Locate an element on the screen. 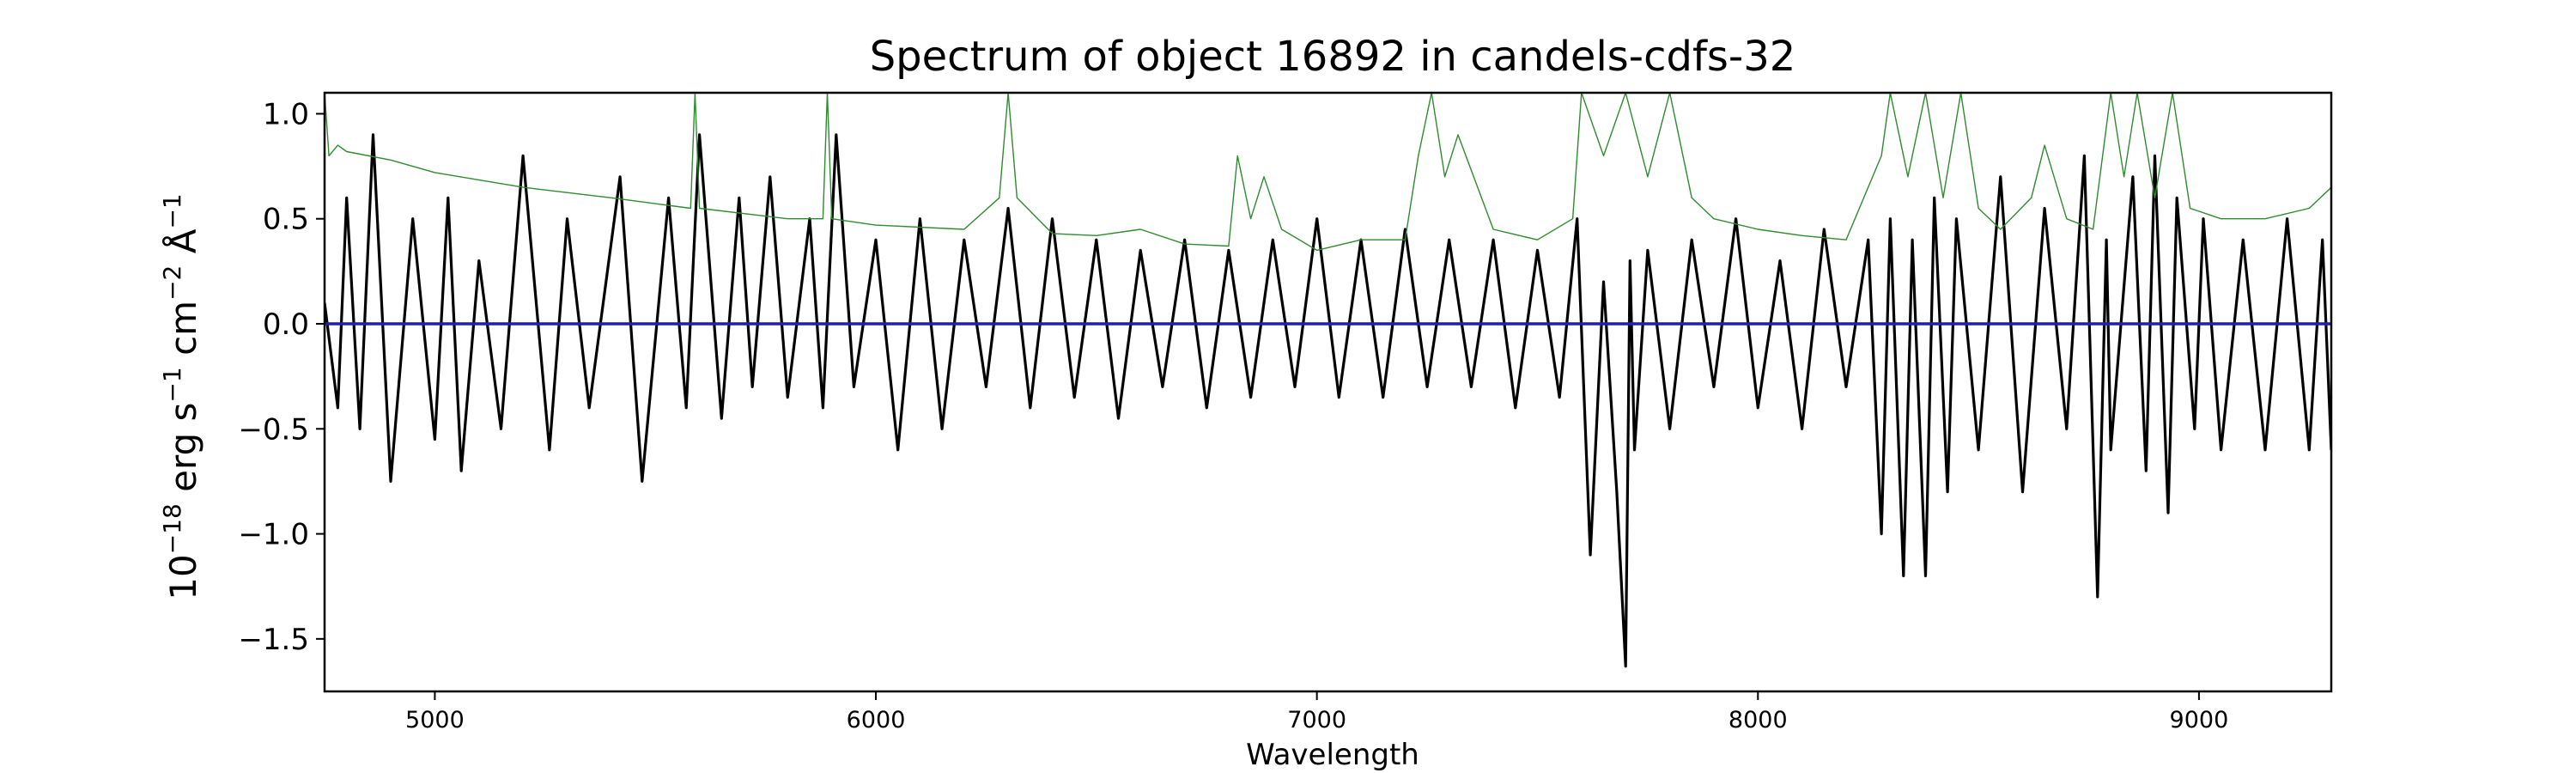  y-tick-label: −1.5 is located at coordinates (273, 640).